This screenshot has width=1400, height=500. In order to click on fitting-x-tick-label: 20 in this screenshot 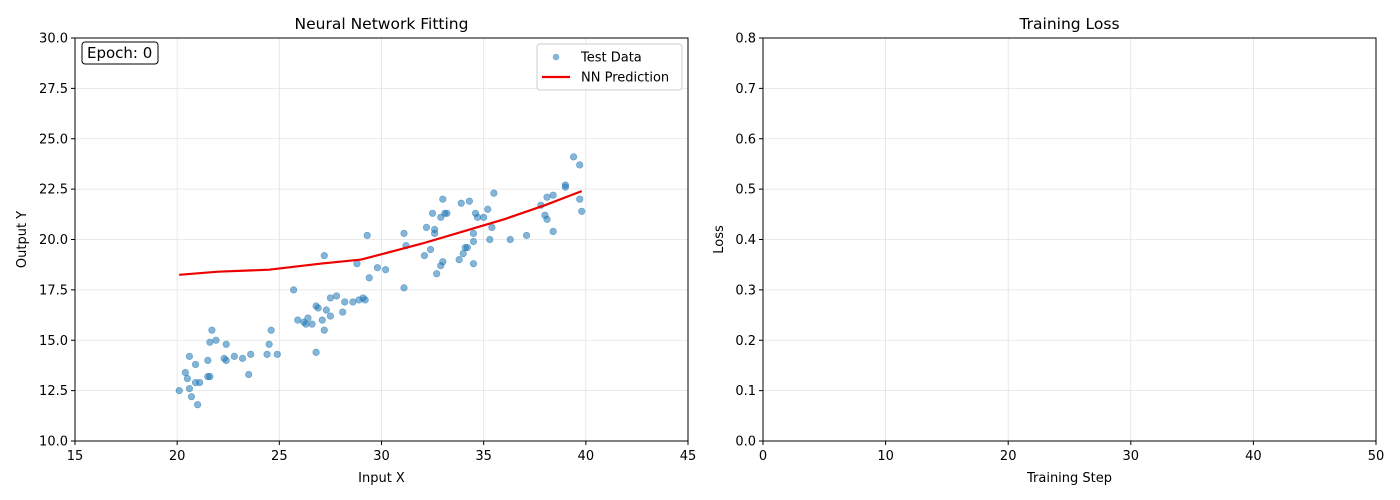, I will do `click(177, 456)`.